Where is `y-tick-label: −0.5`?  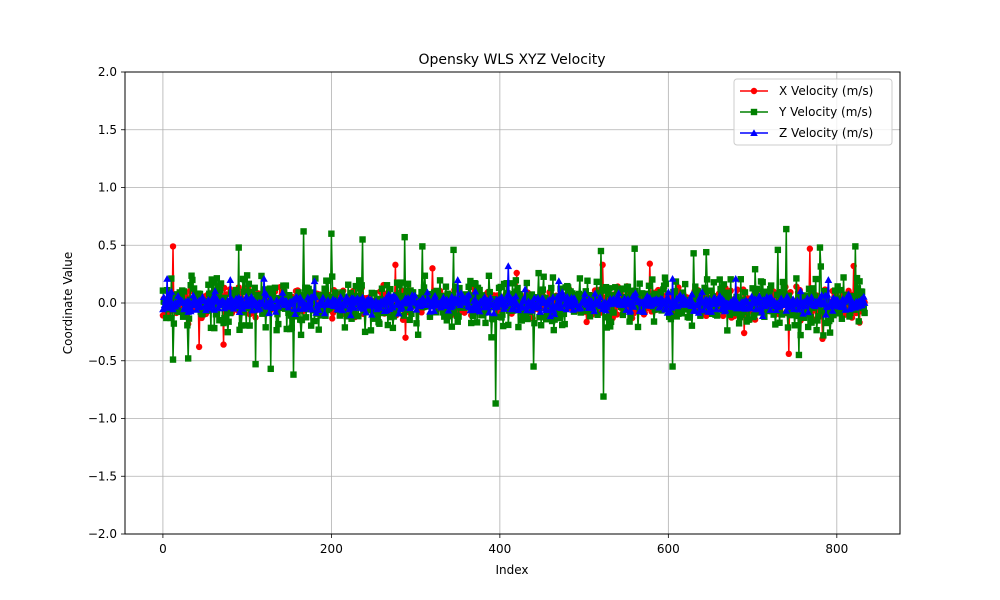 y-tick-label: −0.5 is located at coordinates (102, 361).